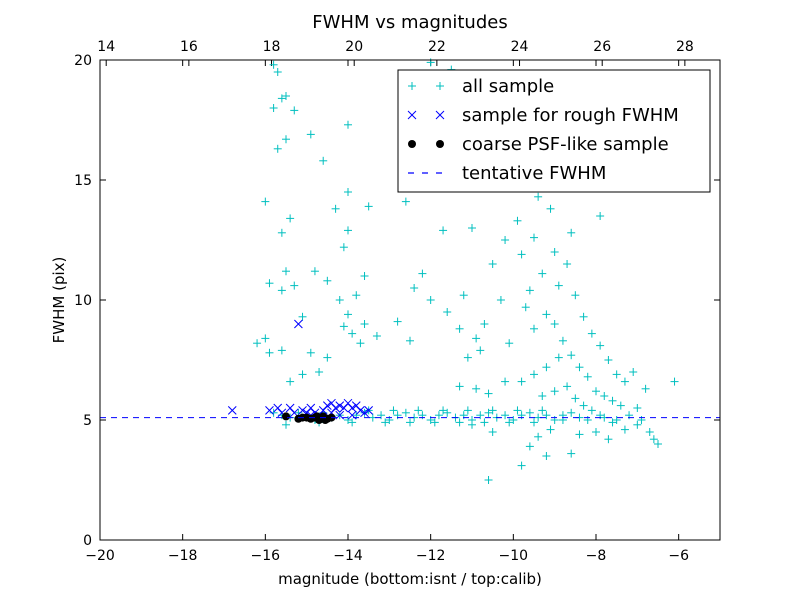  Describe the element at coordinates (106, 47) in the screenshot. I see `top-tick-label: 14` at that location.